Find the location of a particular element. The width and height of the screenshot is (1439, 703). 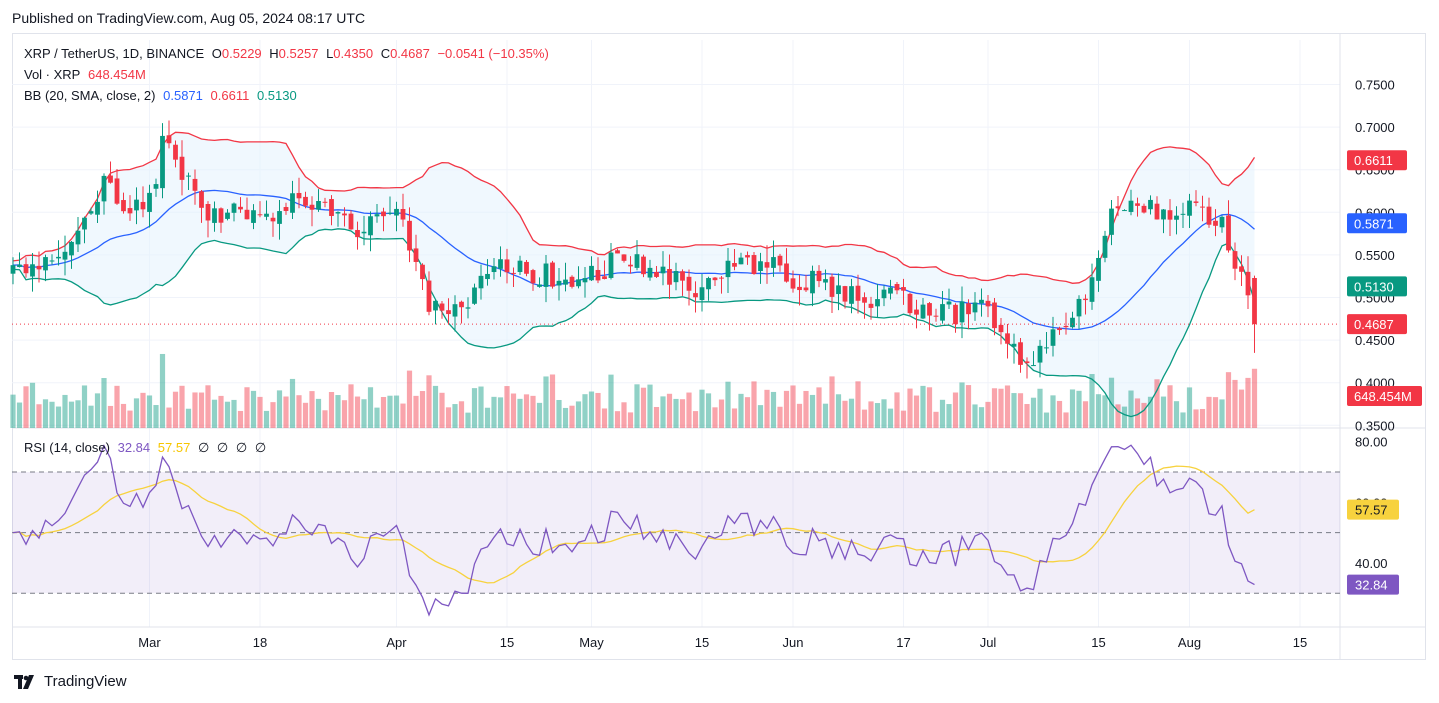

legend-rsi-extra-3: ∅ is located at coordinates (241, 447).